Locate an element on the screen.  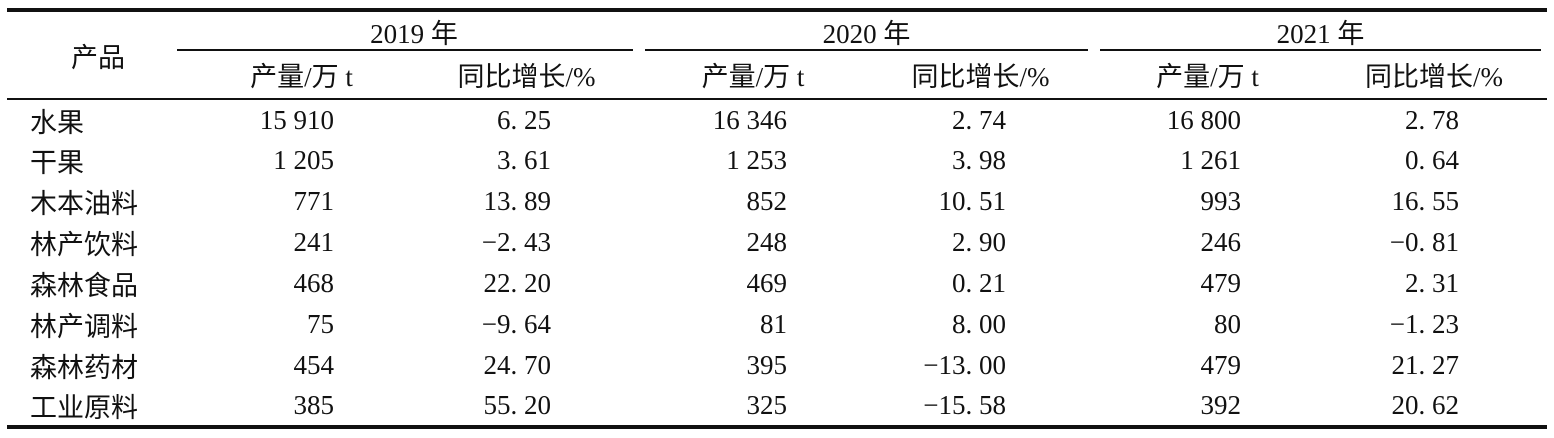
value-cell: 22. 20 is located at coordinates (517, 283).